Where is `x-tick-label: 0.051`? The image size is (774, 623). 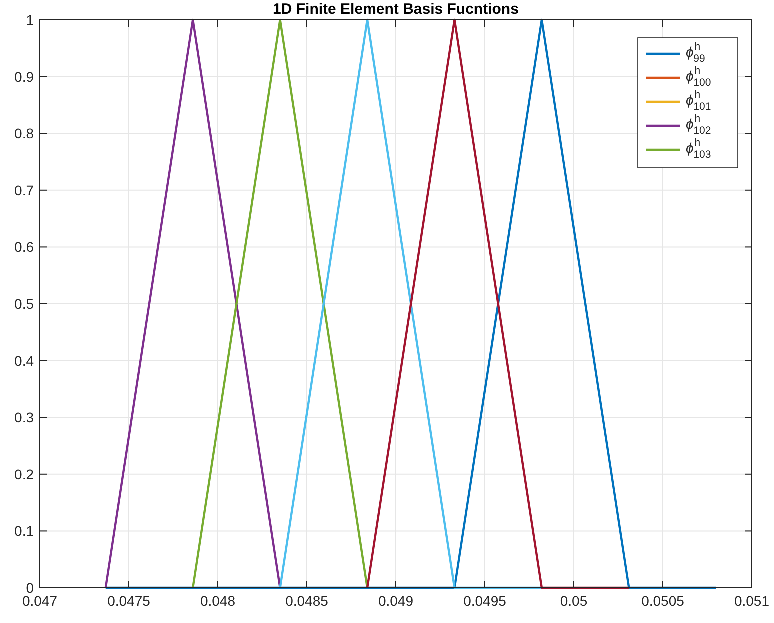 x-tick-label: 0.051 is located at coordinates (752, 601).